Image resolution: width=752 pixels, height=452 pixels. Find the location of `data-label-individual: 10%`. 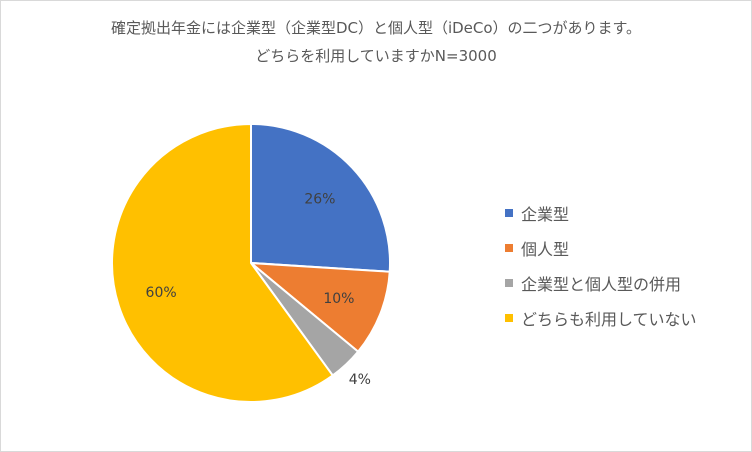

data-label-individual: 10% is located at coordinates (338, 299).